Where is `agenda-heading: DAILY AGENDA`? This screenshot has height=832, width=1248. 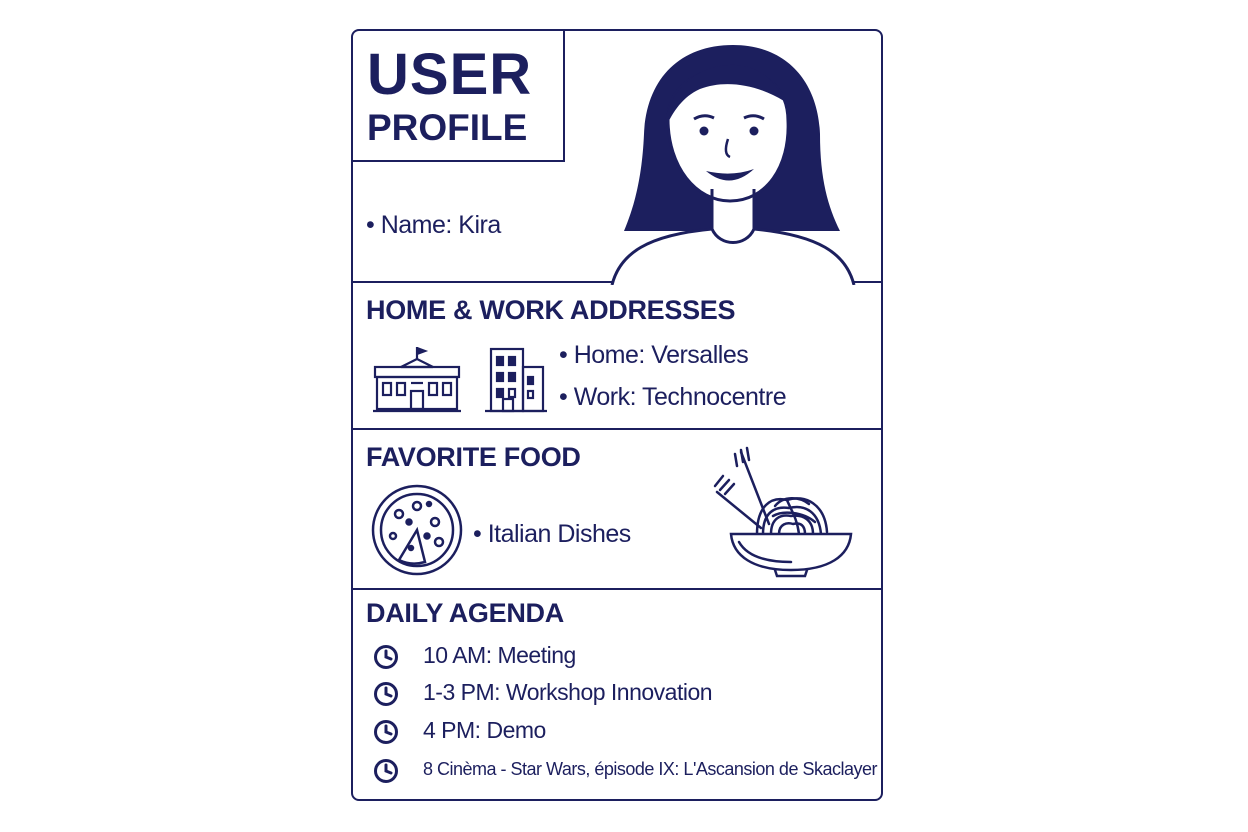 agenda-heading: DAILY AGENDA is located at coordinates (465, 613).